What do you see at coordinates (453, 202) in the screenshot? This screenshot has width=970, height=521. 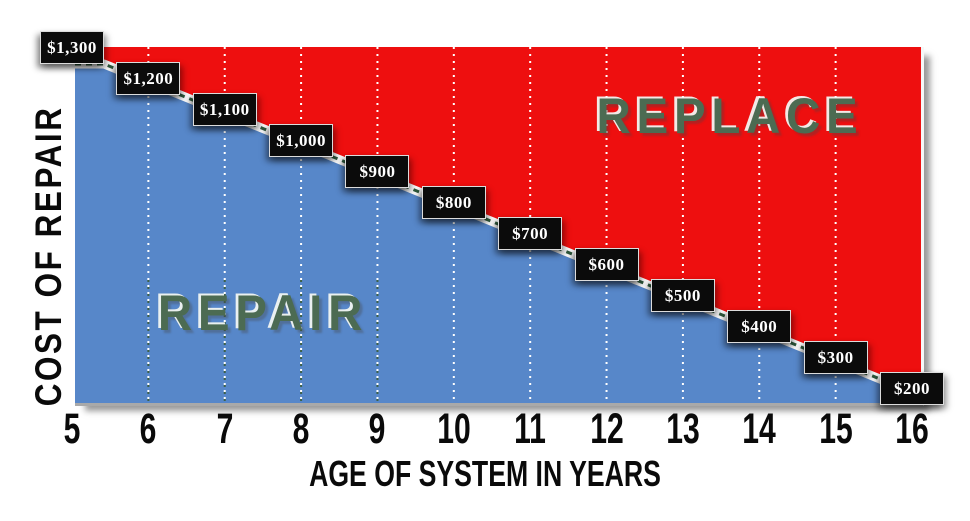 I see `cost-label-box: $800` at bounding box center [453, 202].